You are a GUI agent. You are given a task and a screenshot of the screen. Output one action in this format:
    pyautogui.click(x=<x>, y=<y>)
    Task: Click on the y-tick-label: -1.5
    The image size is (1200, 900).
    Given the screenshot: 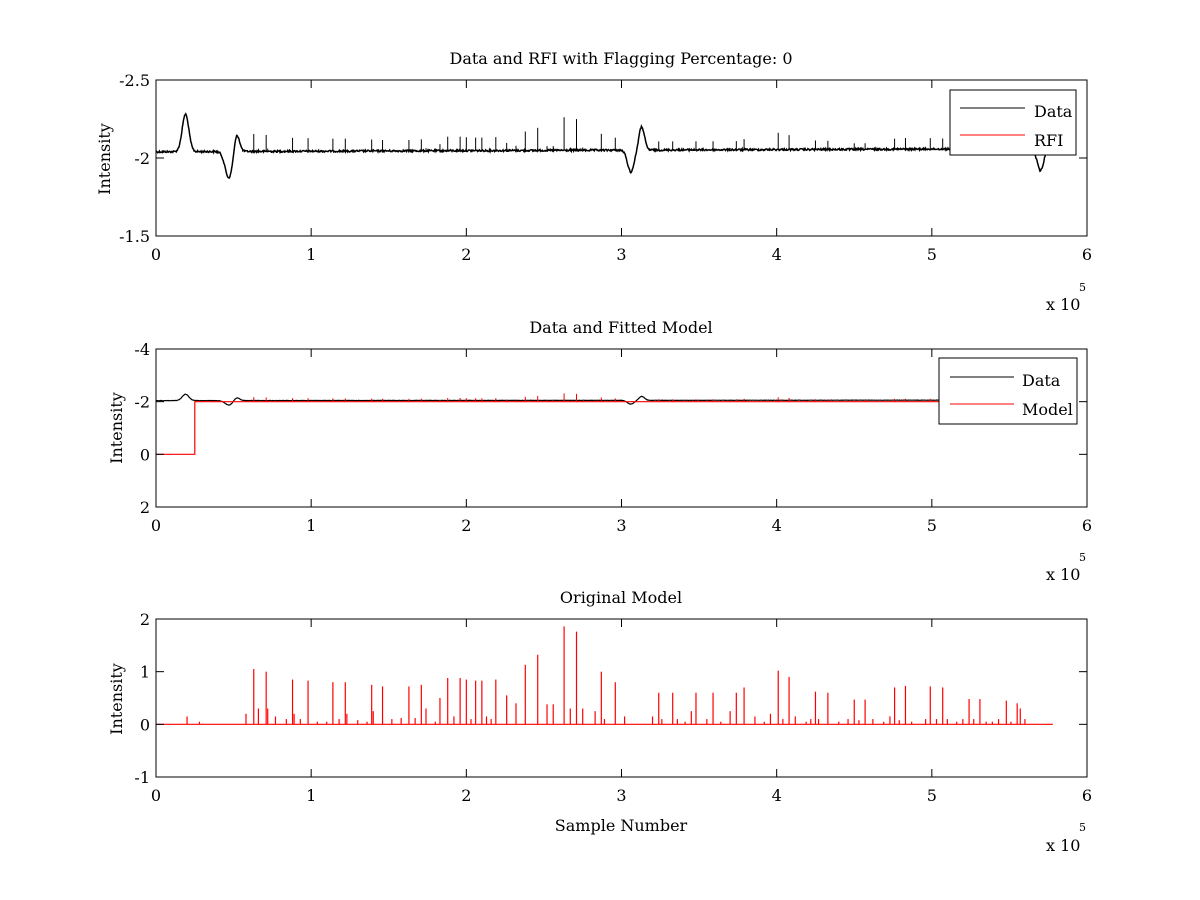 What is the action you would take?
    pyautogui.click(x=134, y=236)
    